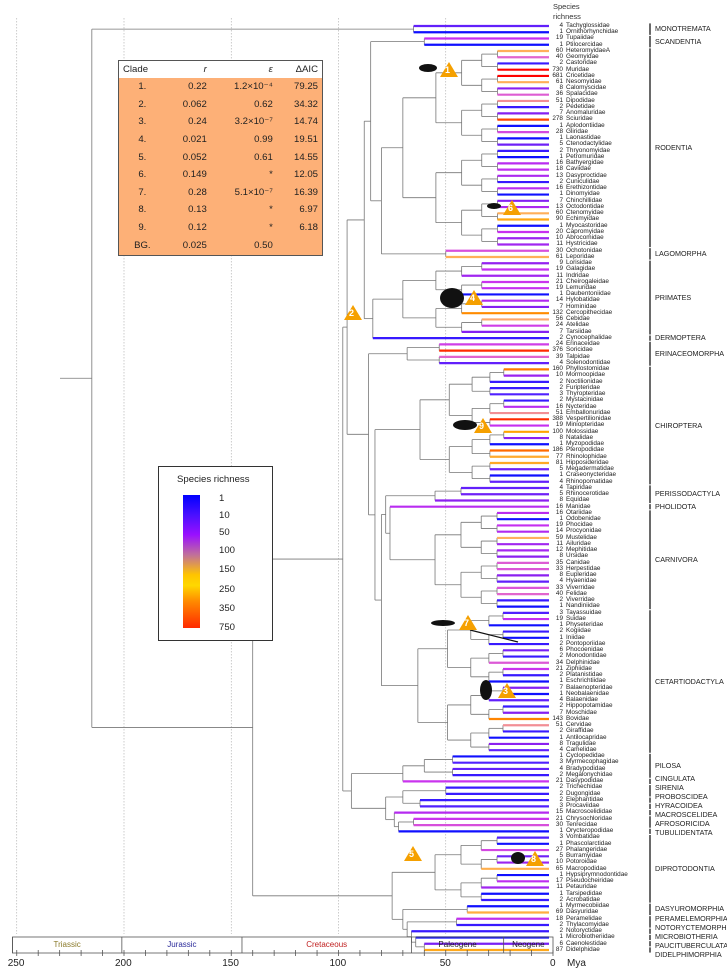 This screenshot has width=727, height=975. Describe the element at coordinates (586, 113) in the screenshot. I see `family-label: Anomaluridae` at that location.